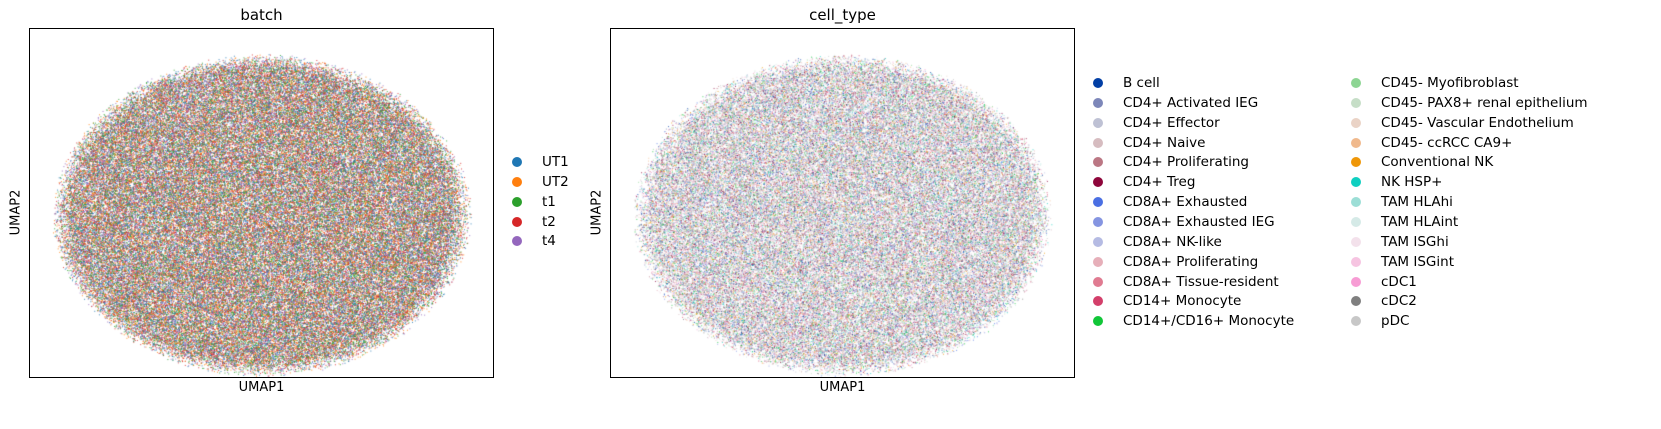 This screenshot has height=429, width=1661. What do you see at coordinates (1164, 142) in the screenshot?
I see `legend-label: CD4+ Naive` at bounding box center [1164, 142].